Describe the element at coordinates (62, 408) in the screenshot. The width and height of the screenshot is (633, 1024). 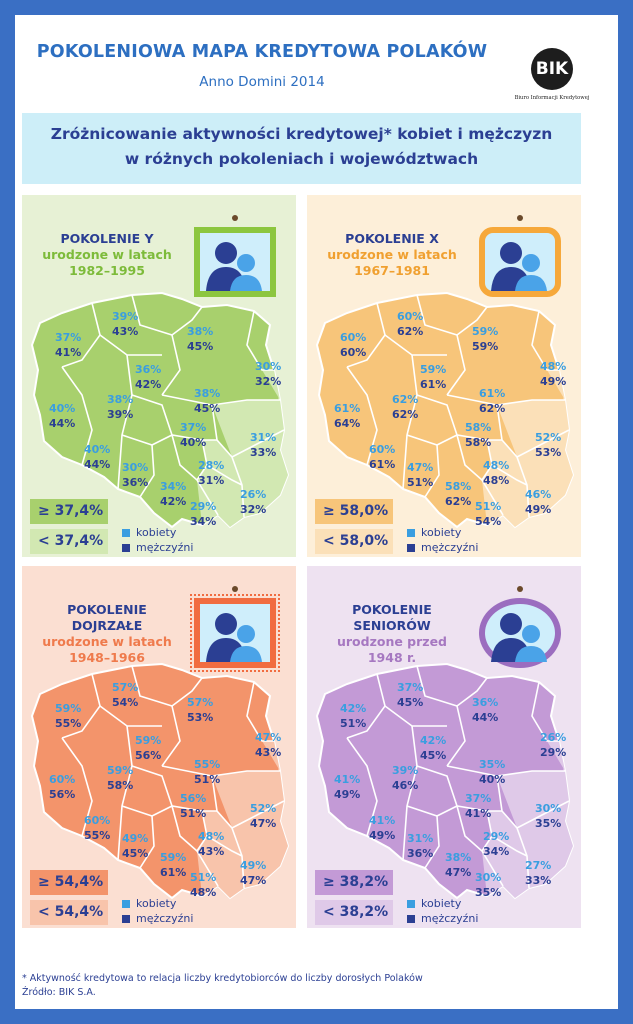
I see `women-value: 40%` at that location.